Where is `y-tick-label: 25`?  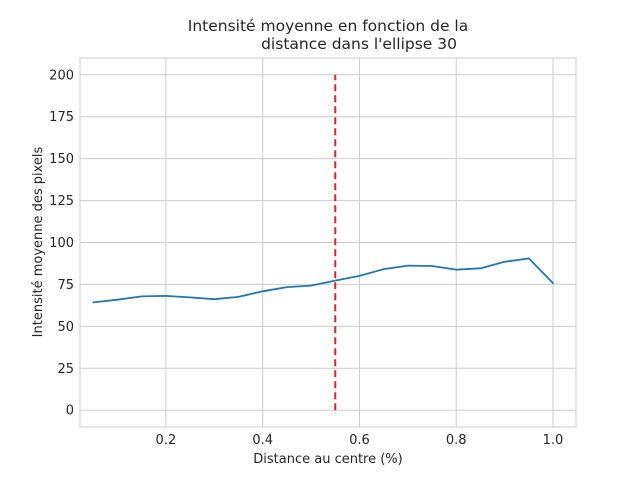 y-tick-label: 25 is located at coordinates (65, 369).